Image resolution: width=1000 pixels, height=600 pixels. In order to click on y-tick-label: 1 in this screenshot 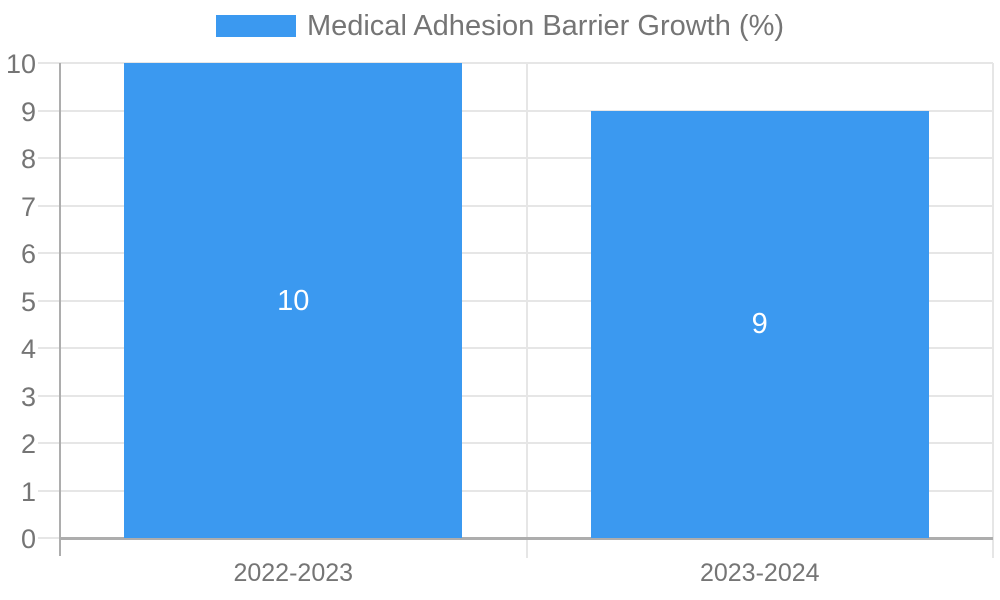, I will do `click(28, 491)`.